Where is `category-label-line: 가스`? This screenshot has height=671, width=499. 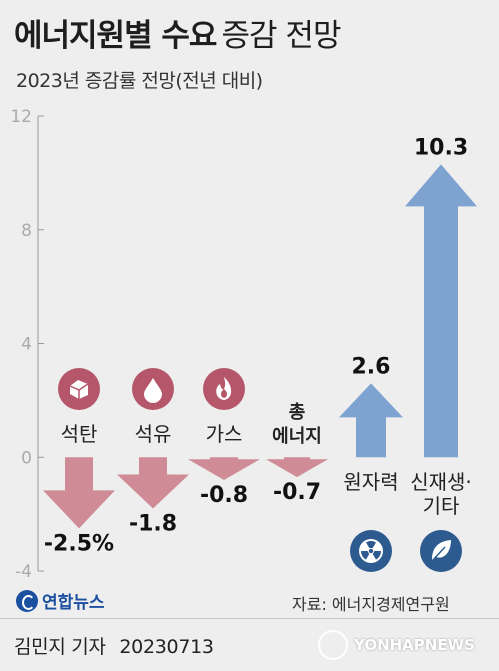 category-label-line: 가스 is located at coordinates (224, 434).